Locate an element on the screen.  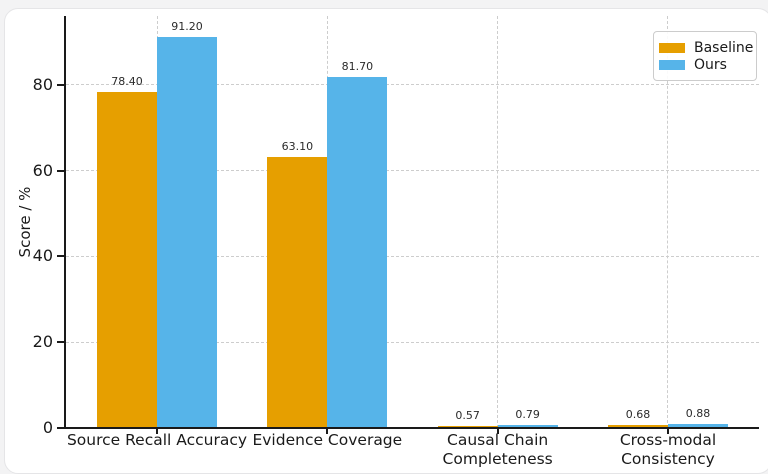
legend-entry-ours: Ours is located at coordinates (703, 64).